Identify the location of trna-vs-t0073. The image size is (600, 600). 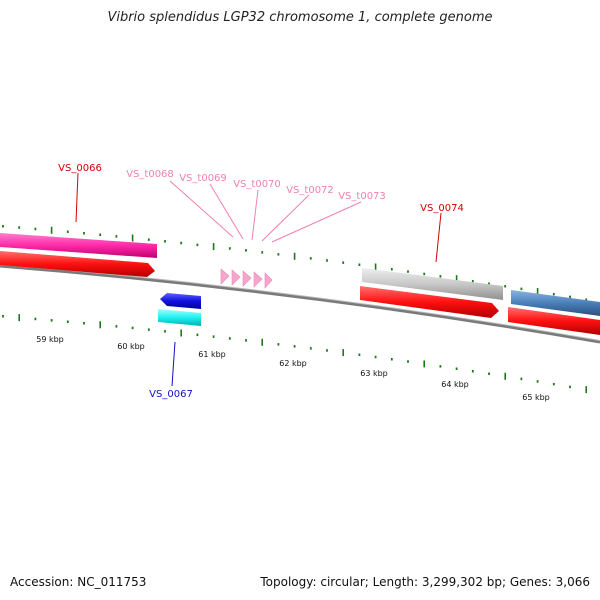
(268, 280).